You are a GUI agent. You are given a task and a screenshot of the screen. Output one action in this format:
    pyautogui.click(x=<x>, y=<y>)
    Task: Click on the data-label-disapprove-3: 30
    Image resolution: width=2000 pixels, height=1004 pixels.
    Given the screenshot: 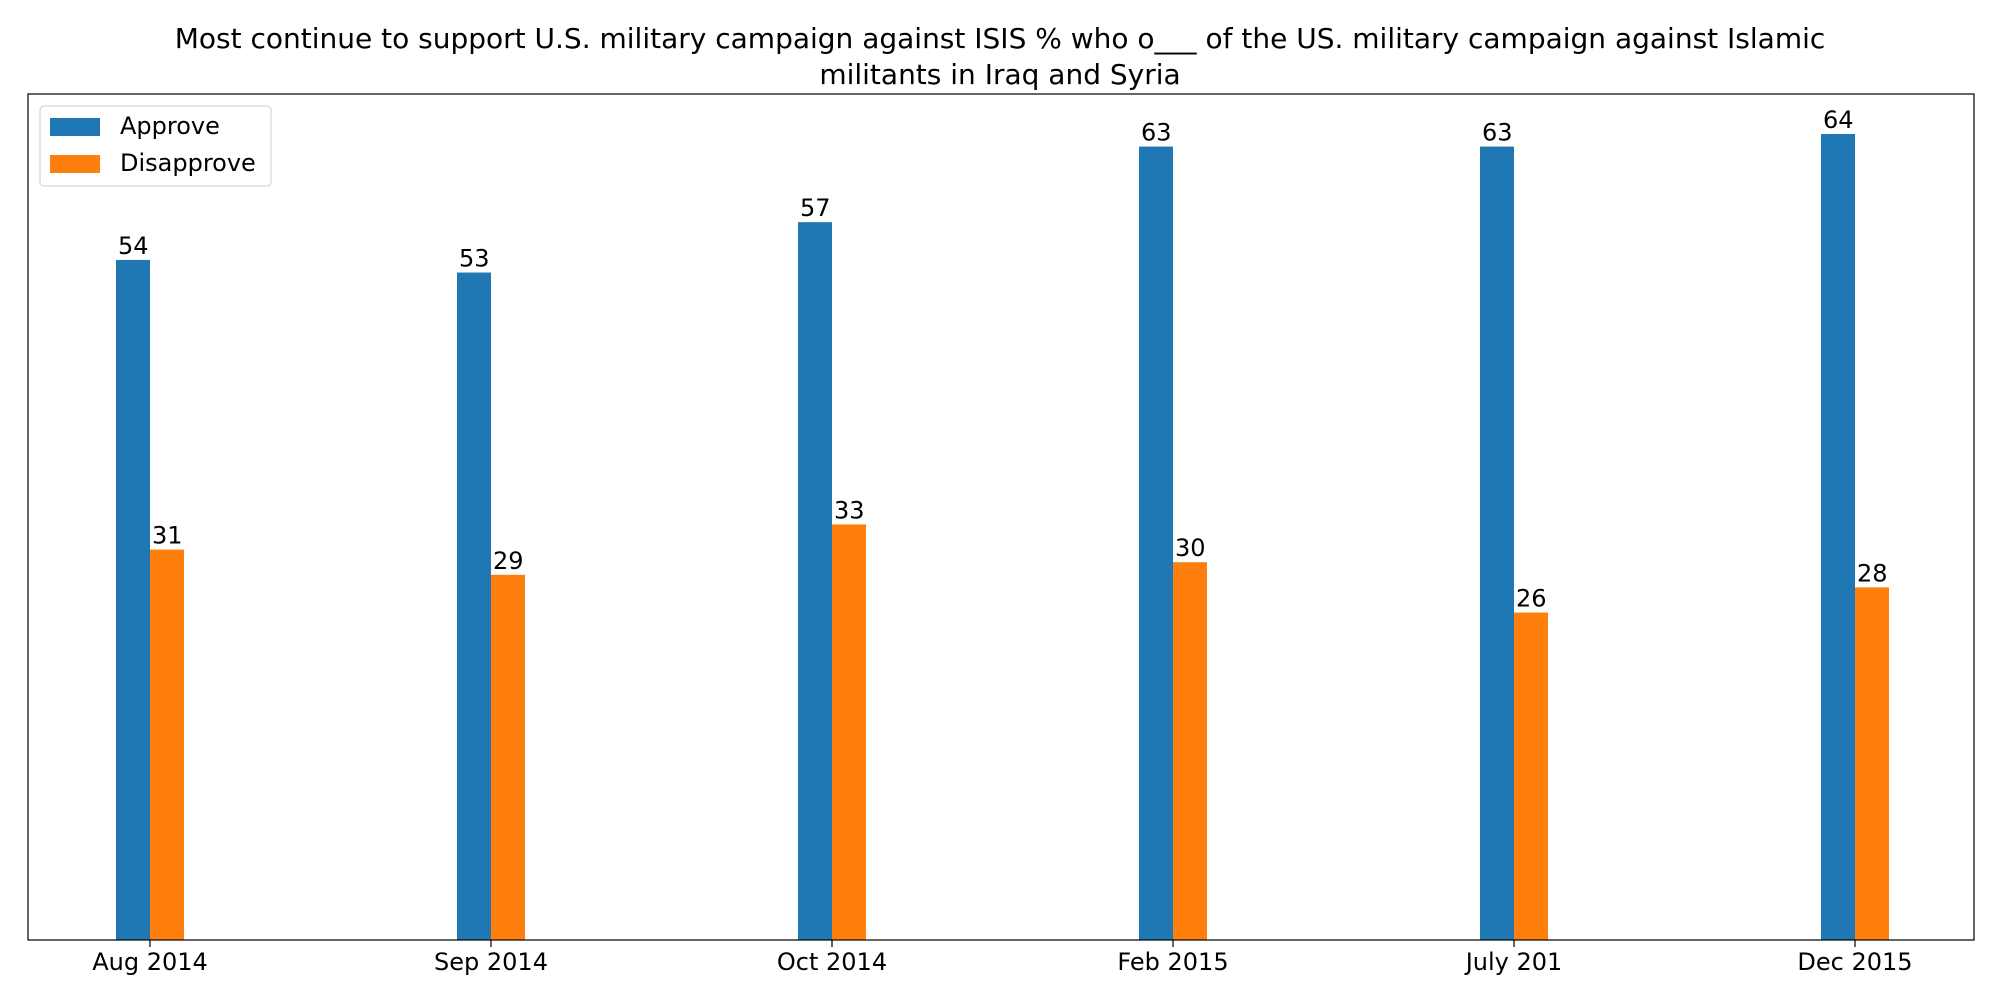 What is the action you would take?
    pyautogui.click(x=1190, y=548)
    